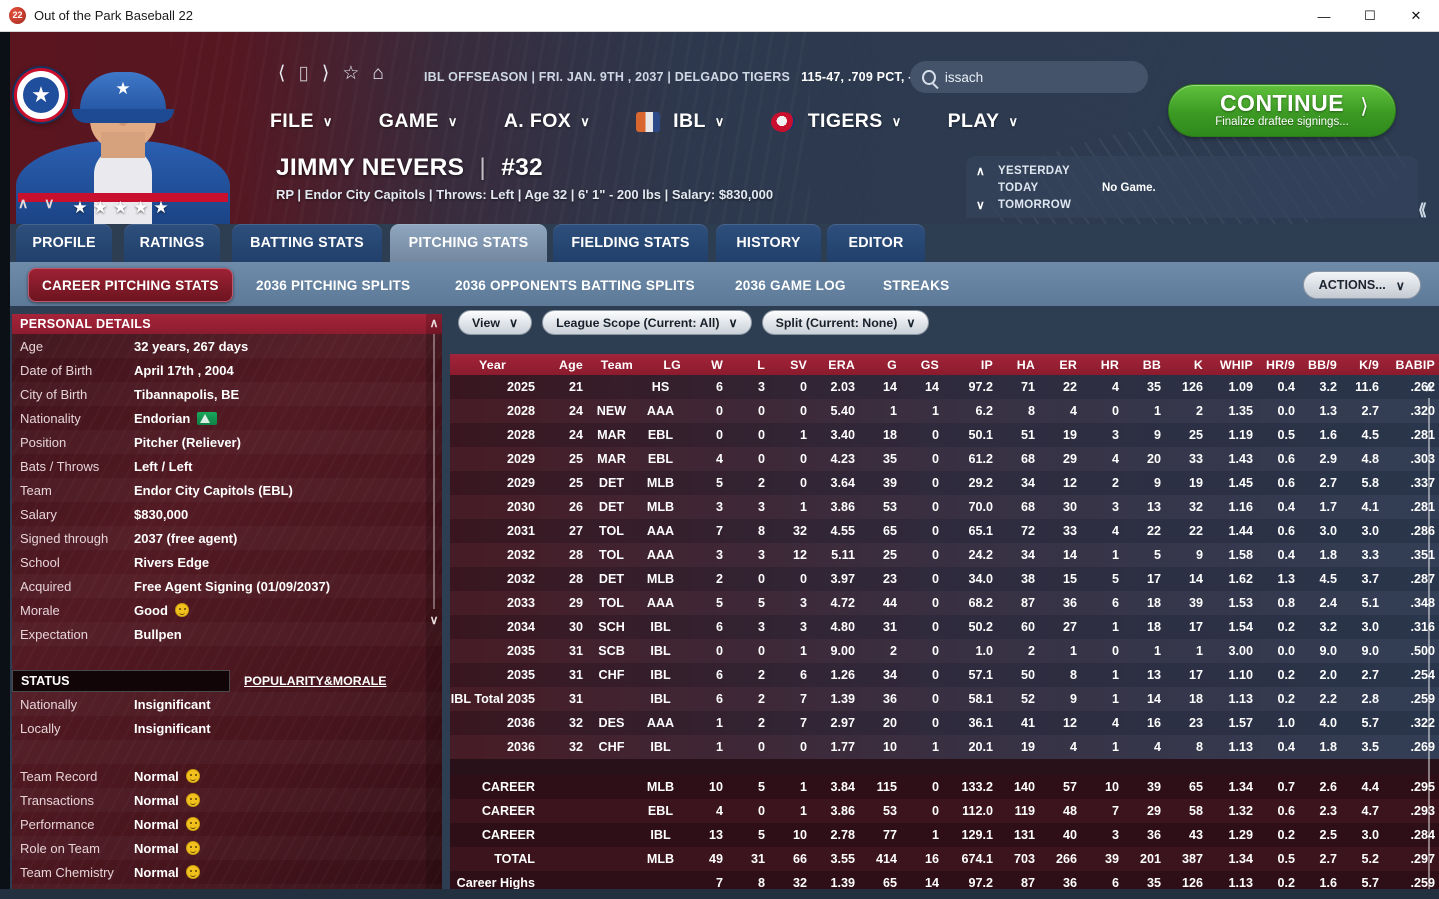 This screenshot has height=899, width=1439. What do you see at coordinates (751, 364) in the screenshot?
I see `column-header-l: L` at bounding box center [751, 364].